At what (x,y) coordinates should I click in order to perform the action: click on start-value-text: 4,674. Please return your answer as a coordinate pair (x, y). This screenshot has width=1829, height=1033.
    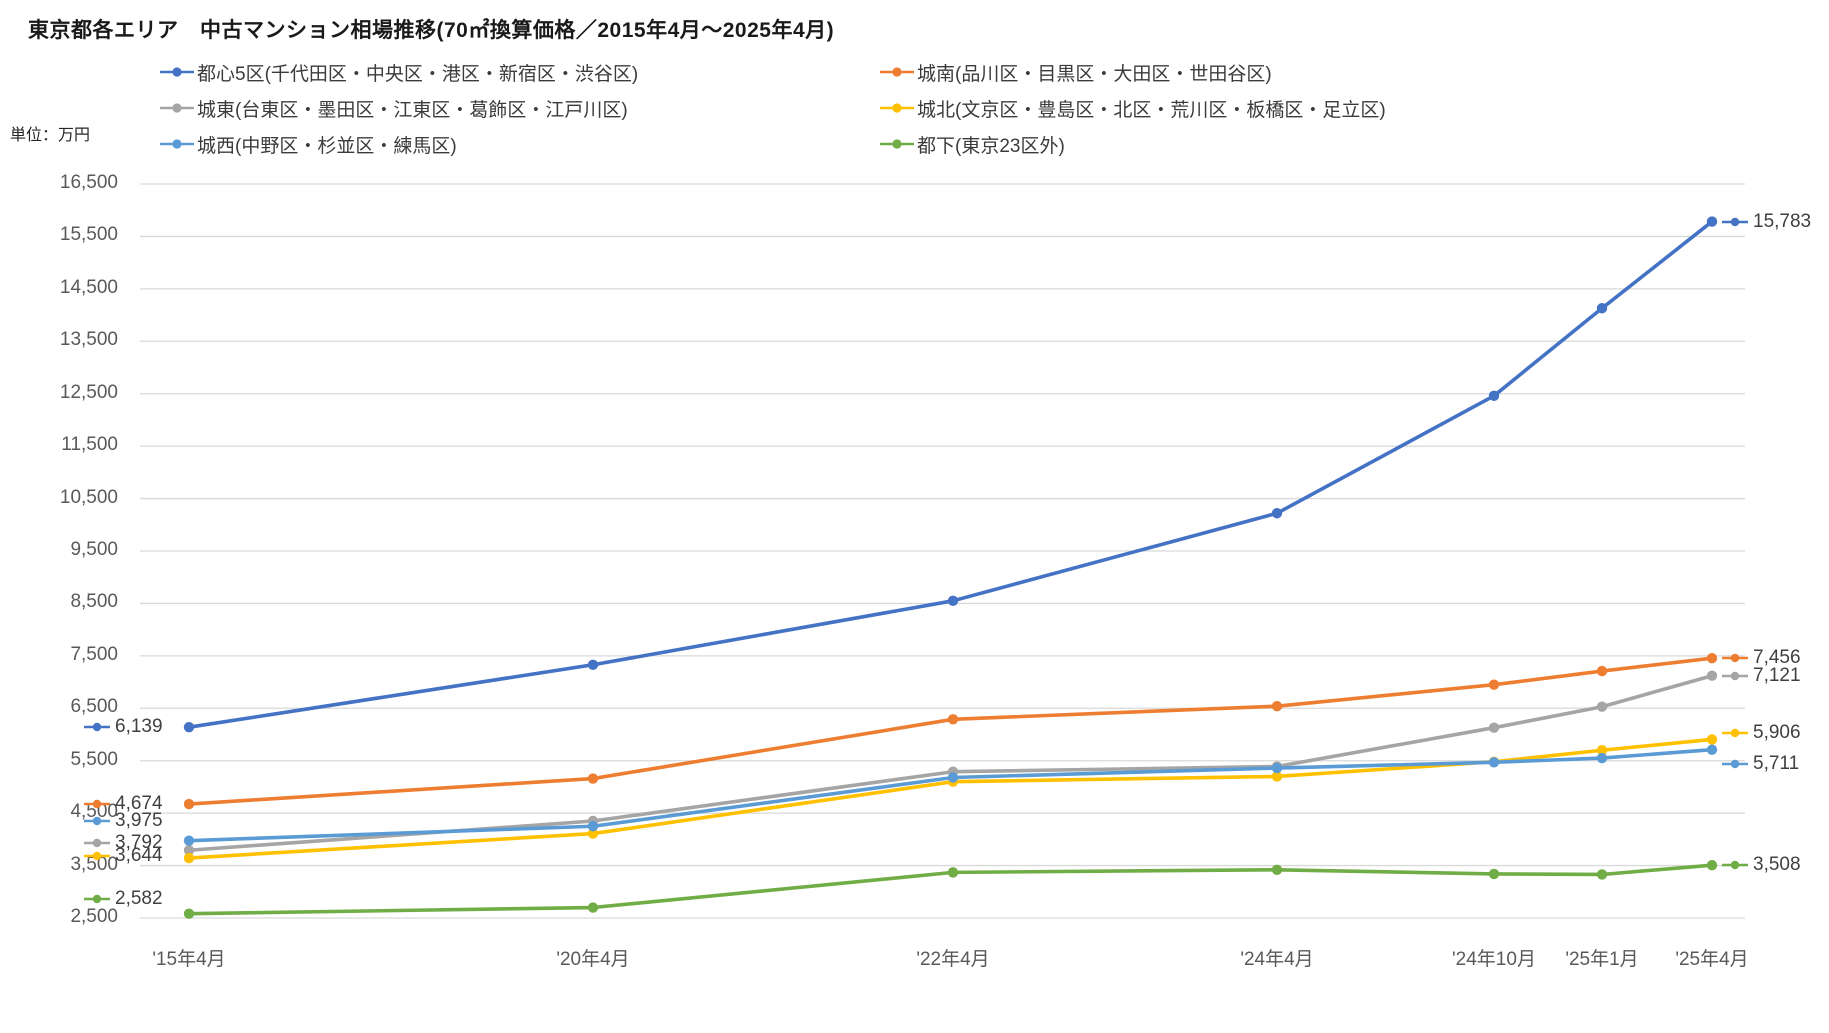
    Looking at the image, I should click on (139, 804).